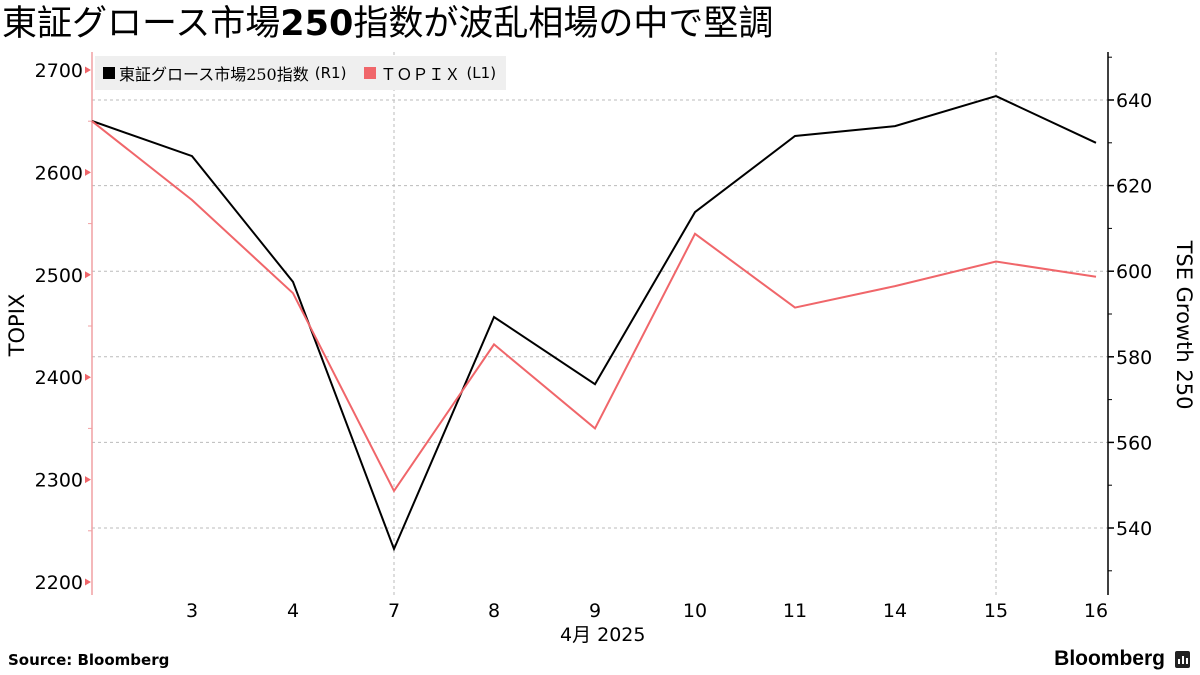 The height and width of the screenshot is (675, 1200). What do you see at coordinates (17, 326) in the screenshot?
I see `left-axis-title: TOPIX` at bounding box center [17, 326].